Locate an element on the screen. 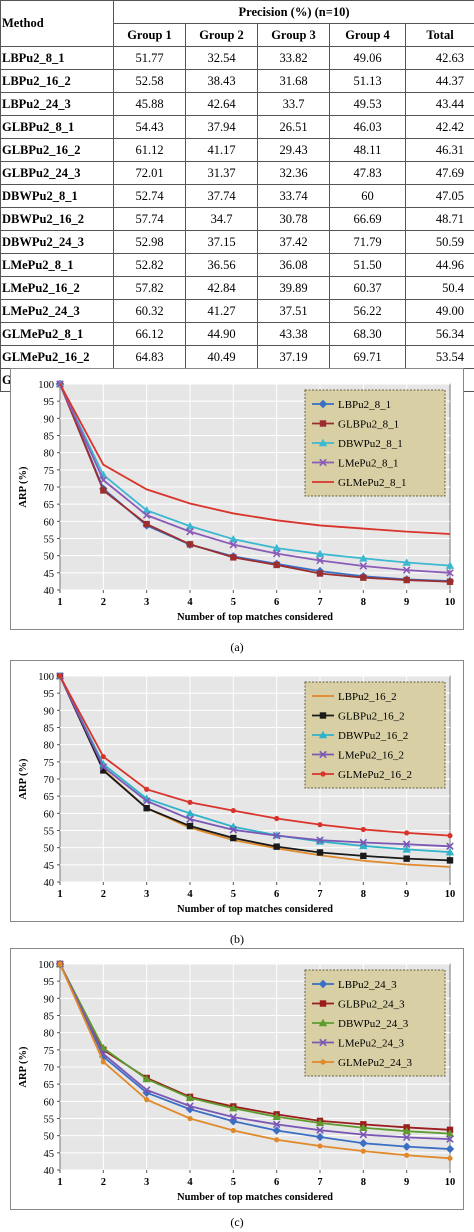  table-row: GLBPu2_8_1 54.43 37.94 26.51 46.03 42.42 is located at coordinates (237, 127).